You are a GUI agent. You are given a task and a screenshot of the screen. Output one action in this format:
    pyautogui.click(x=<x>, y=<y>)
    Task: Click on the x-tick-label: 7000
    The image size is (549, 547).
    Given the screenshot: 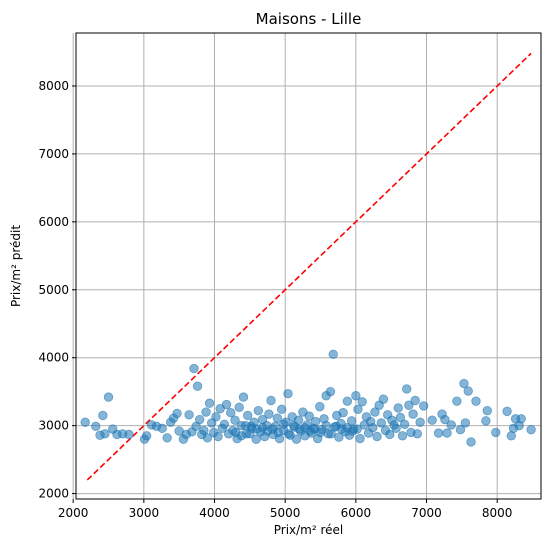 What is the action you would take?
    pyautogui.click(x=426, y=513)
    